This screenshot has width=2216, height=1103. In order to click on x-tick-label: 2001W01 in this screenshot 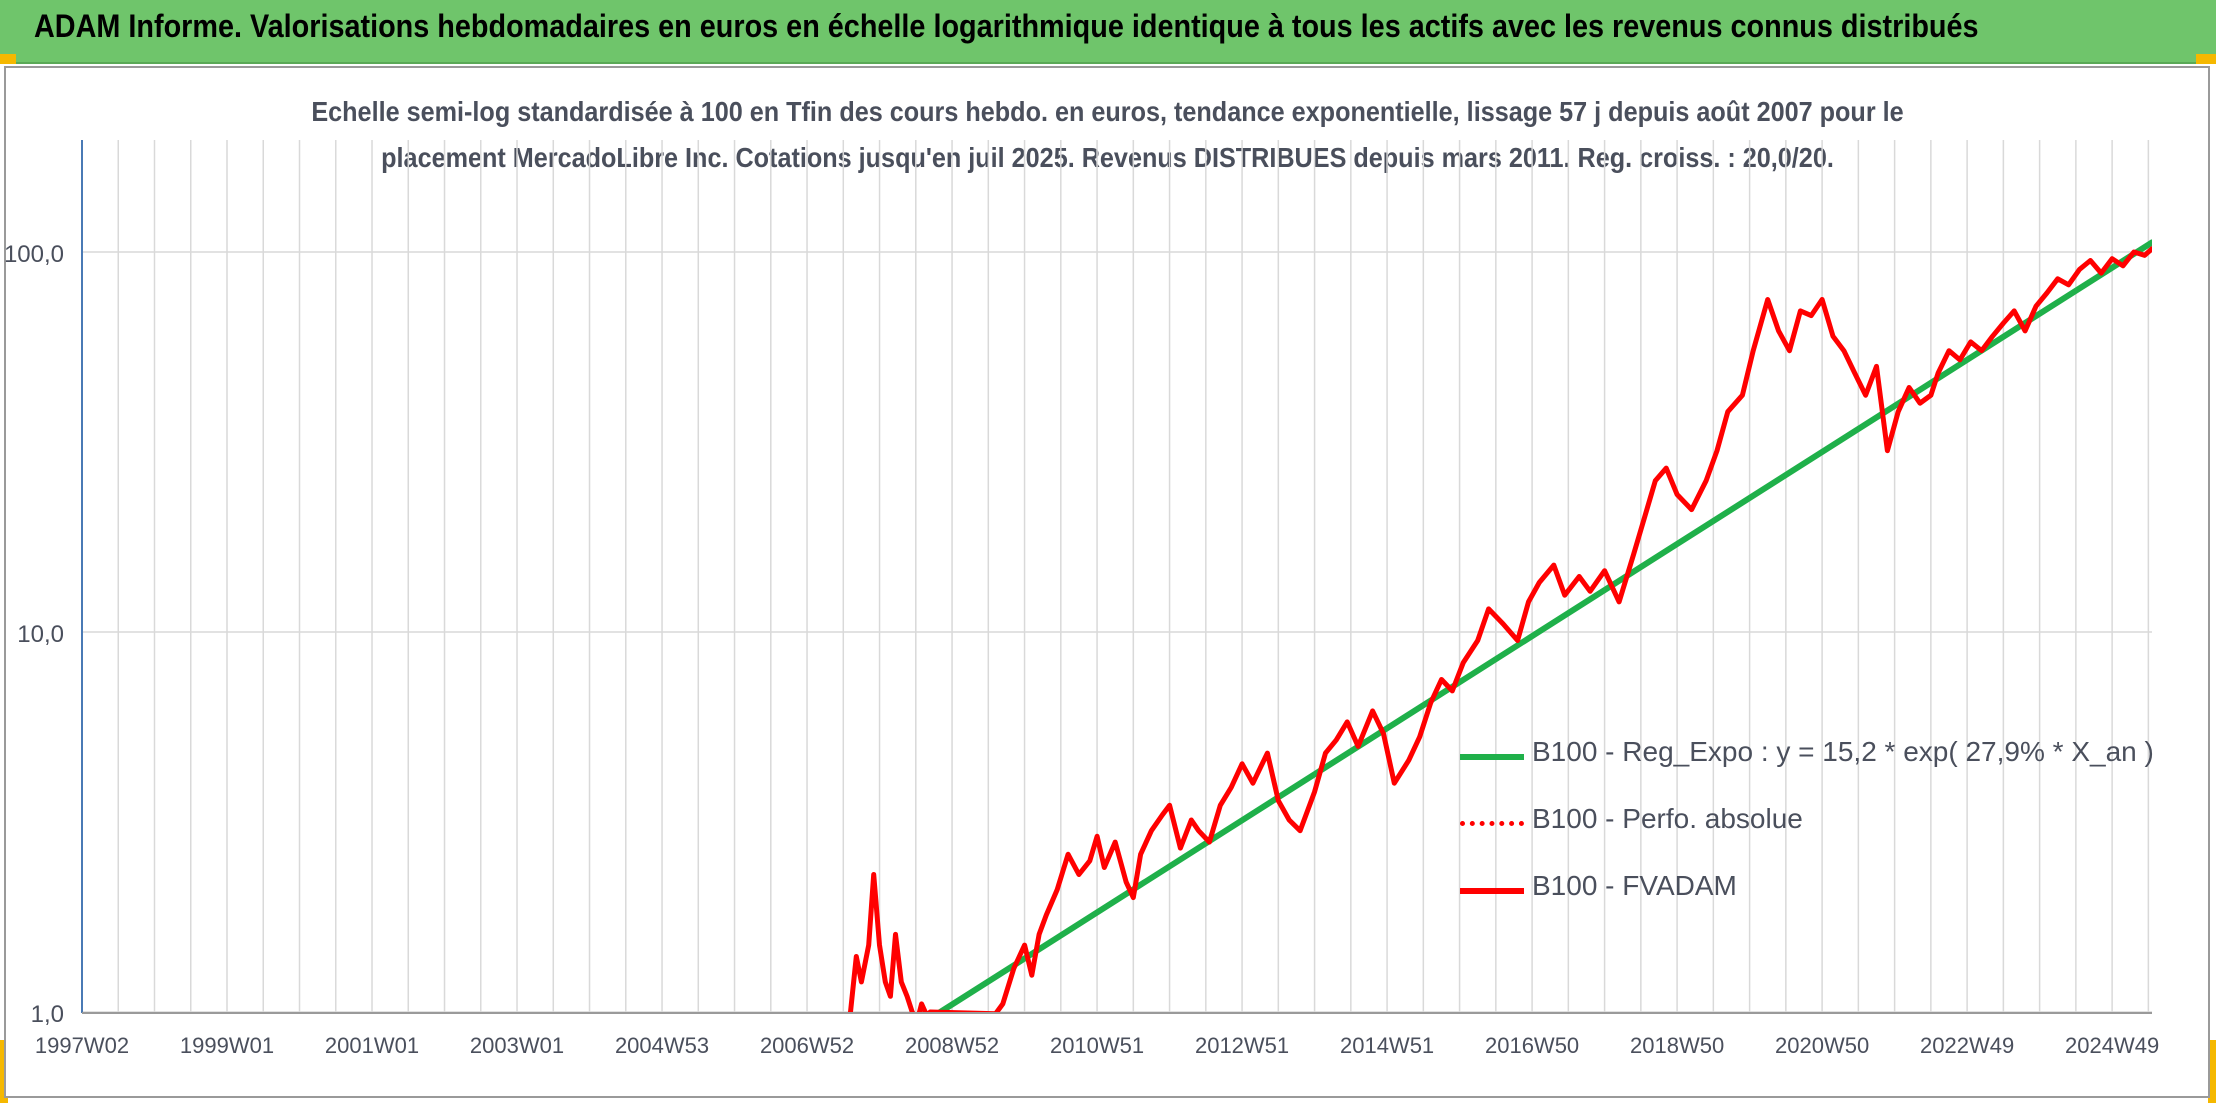, I will do `click(372, 1045)`.